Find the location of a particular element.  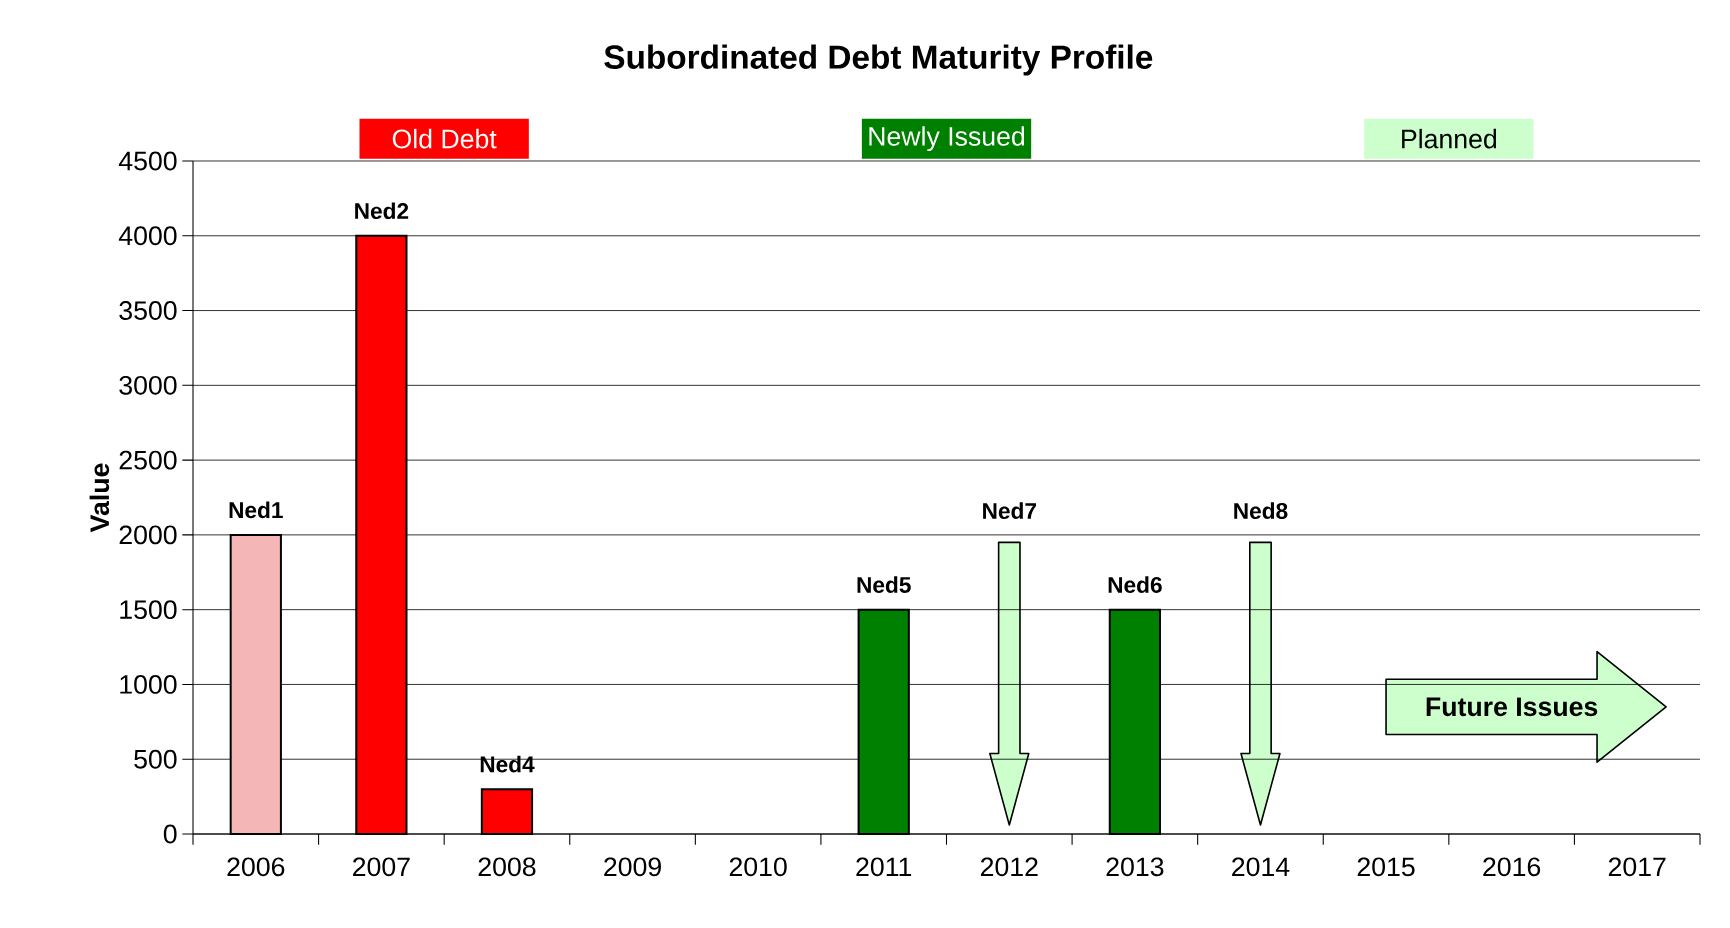

y-tick-label: 2000 is located at coordinates (148, 535).